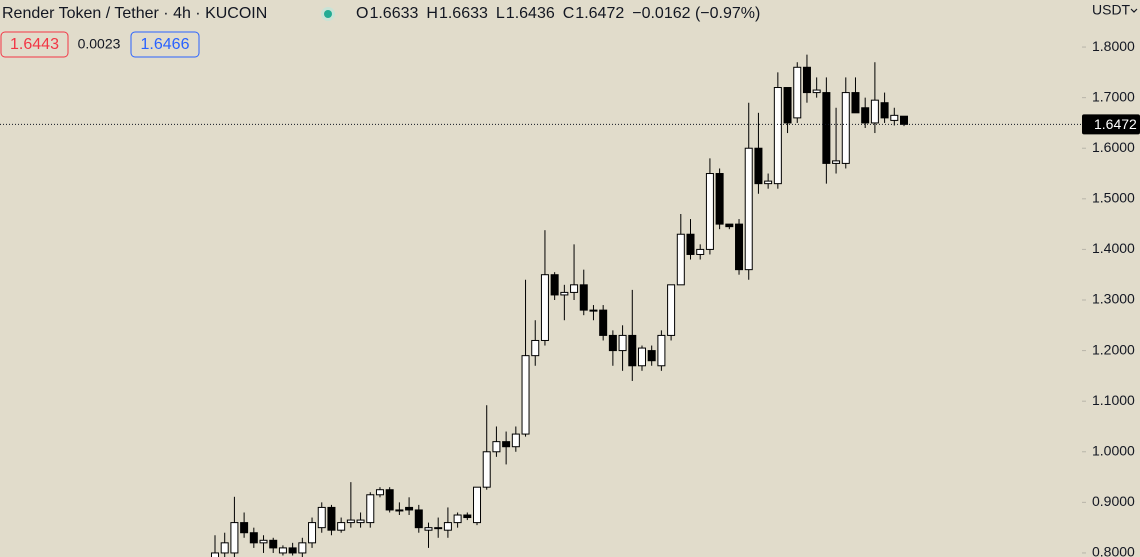 The image size is (1140, 557). What do you see at coordinates (432, 13) in the screenshot?
I see `ohlc-key: H` at bounding box center [432, 13].